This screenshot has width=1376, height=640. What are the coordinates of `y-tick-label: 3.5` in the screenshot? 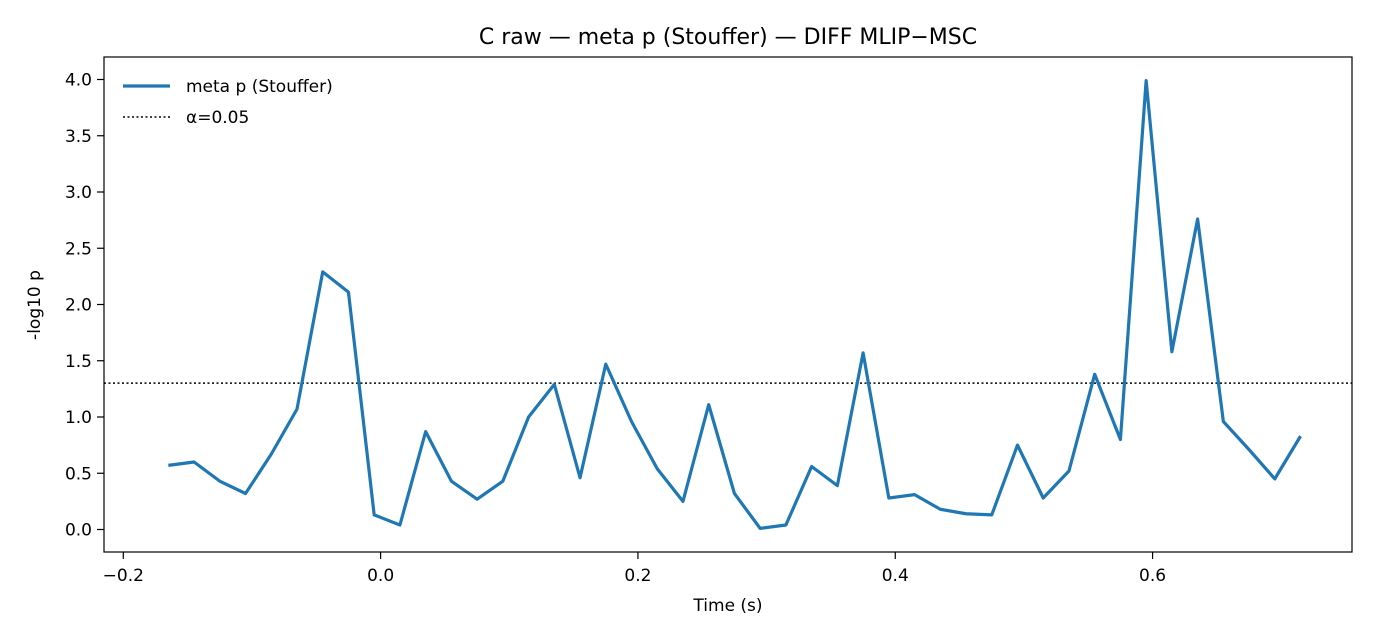 It's located at (78, 137).